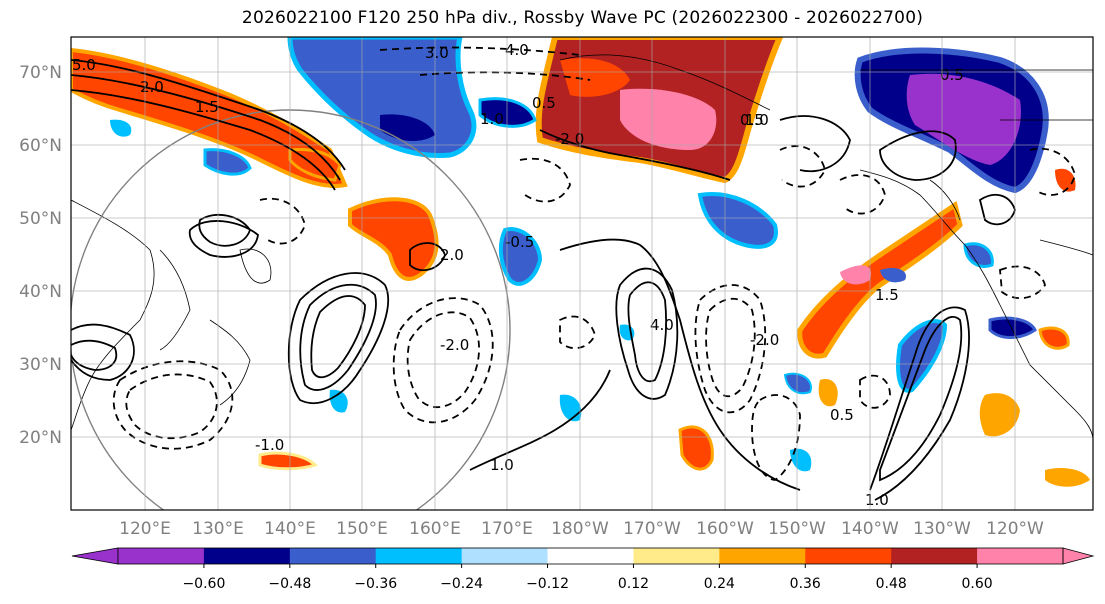  Describe the element at coordinates (84, 65) in the screenshot. I see `contour-label: 5.0` at that location.